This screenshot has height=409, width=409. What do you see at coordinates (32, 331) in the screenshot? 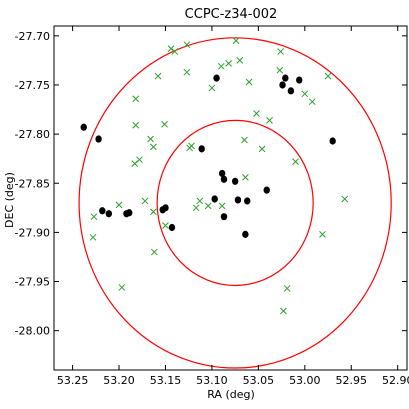
I see `y-tick-label: -28.00` at bounding box center [32, 331].